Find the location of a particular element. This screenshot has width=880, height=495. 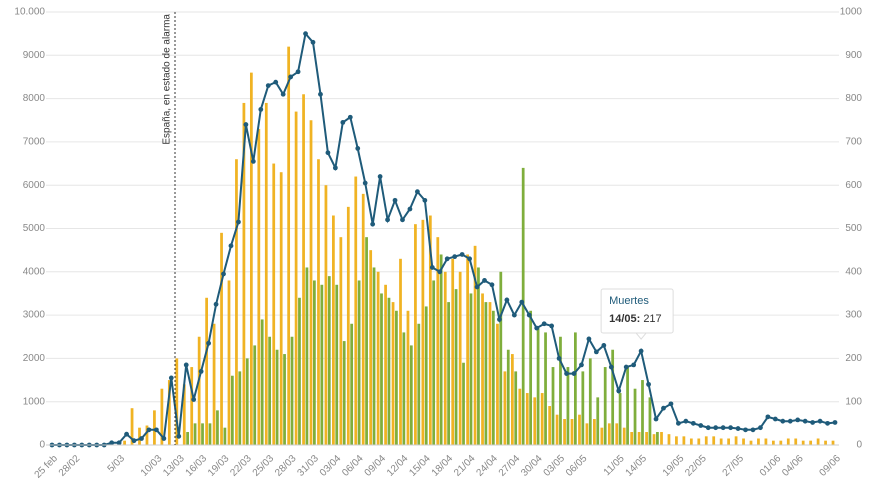

y2-tick-label: 200 is located at coordinates (853, 358).